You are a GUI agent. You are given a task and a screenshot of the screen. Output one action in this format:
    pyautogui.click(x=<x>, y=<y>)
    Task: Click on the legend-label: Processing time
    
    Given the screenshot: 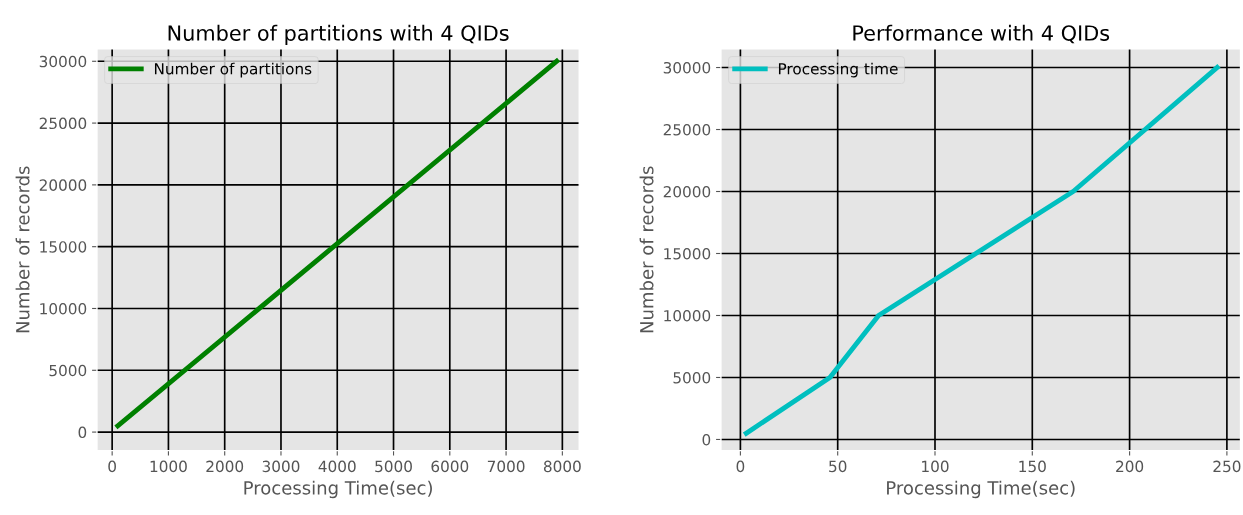 What is the action you would take?
    pyautogui.click(x=838, y=70)
    